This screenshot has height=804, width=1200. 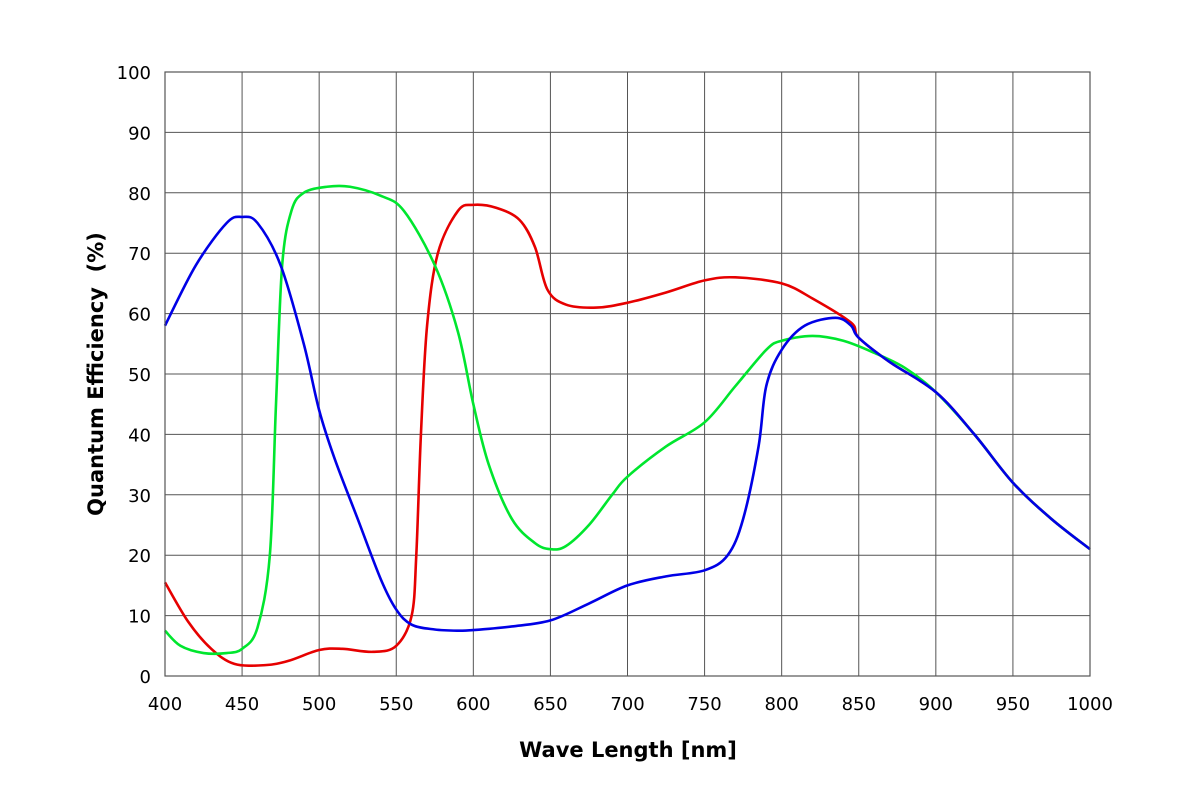 What do you see at coordinates (139, 133) in the screenshot?
I see `y-tick-label: 90` at bounding box center [139, 133].